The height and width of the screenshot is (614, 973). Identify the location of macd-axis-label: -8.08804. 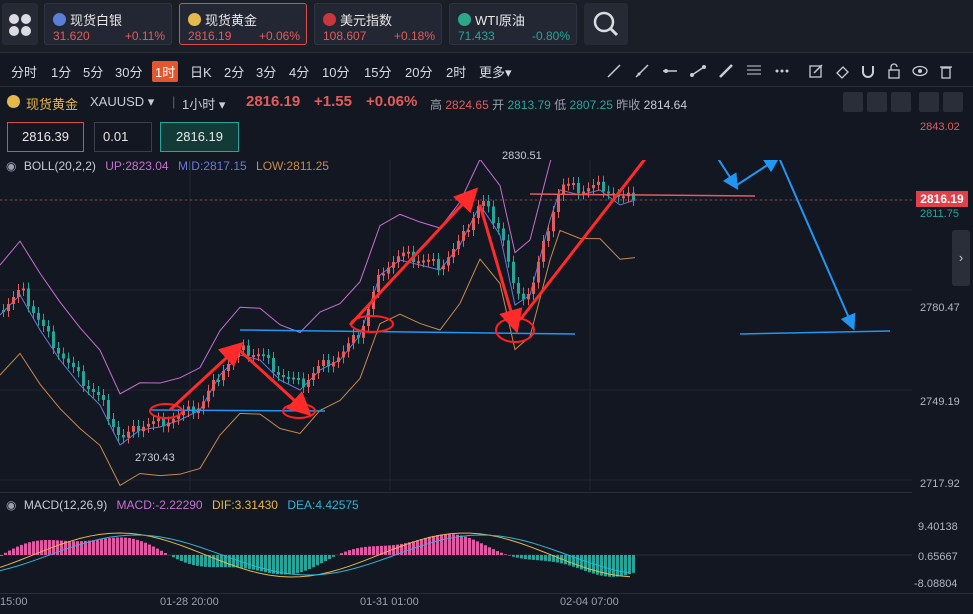
(936, 584).